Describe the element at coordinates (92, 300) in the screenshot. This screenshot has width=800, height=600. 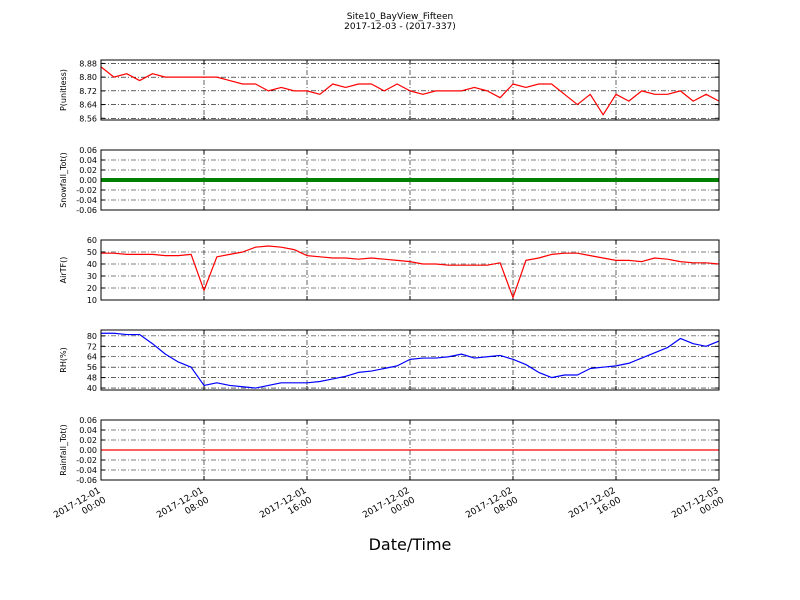
I see `y-tick-label: 10` at that location.